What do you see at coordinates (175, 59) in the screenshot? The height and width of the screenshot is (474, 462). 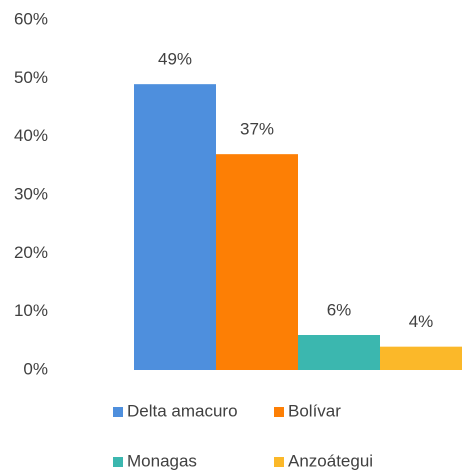 I see `value-label: 49%` at bounding box center [175, 59].